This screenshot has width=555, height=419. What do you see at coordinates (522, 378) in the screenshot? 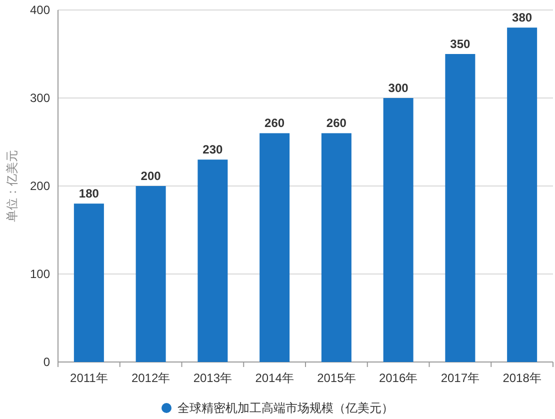
I see `x-tick-label: 2018年` at bounding box center [522, 378].